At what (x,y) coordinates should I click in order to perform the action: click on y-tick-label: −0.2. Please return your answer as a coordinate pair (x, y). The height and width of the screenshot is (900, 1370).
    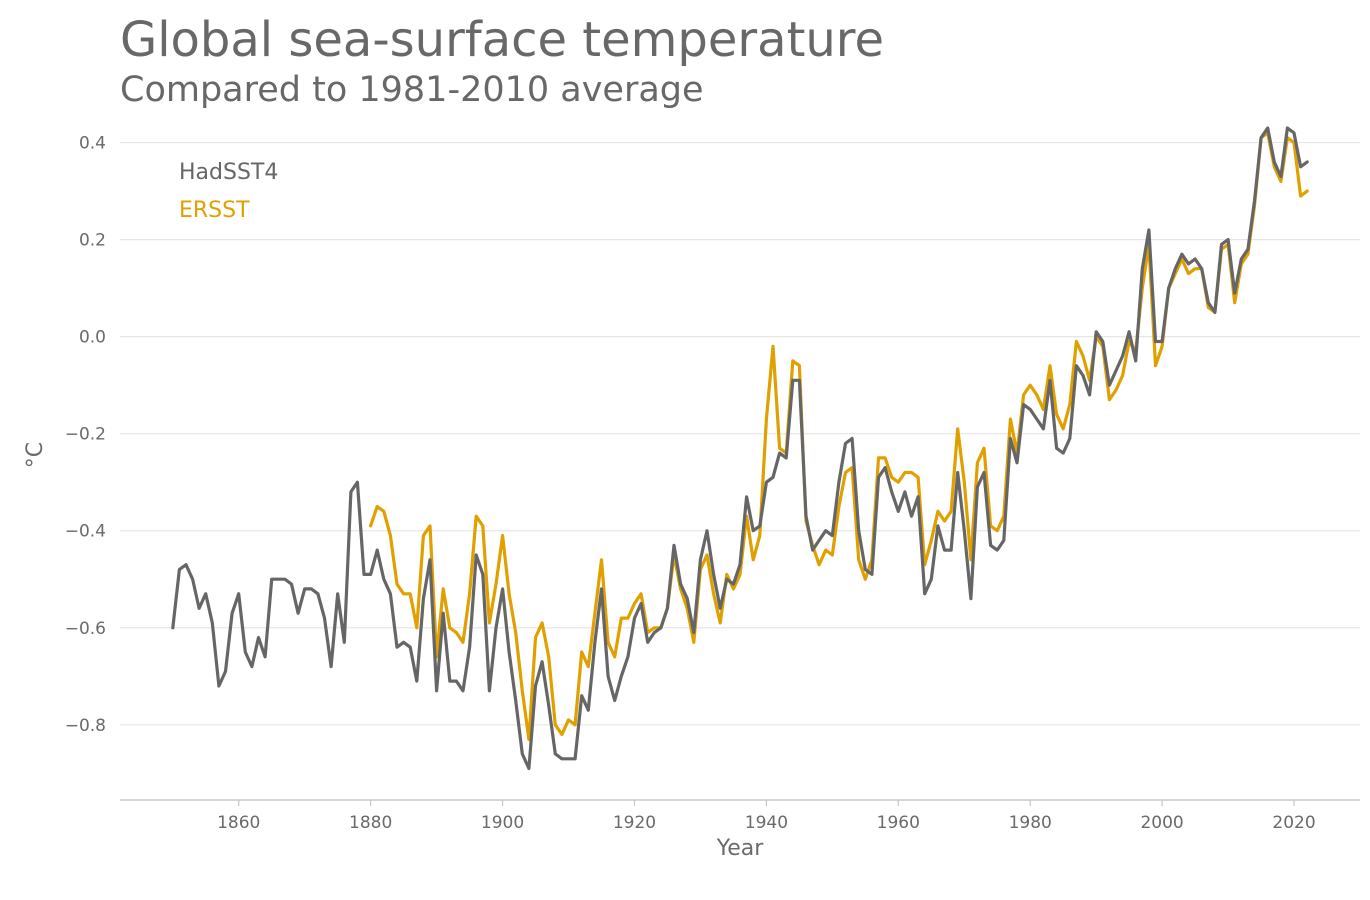
    Looking at the image, I should click on (85, 435).